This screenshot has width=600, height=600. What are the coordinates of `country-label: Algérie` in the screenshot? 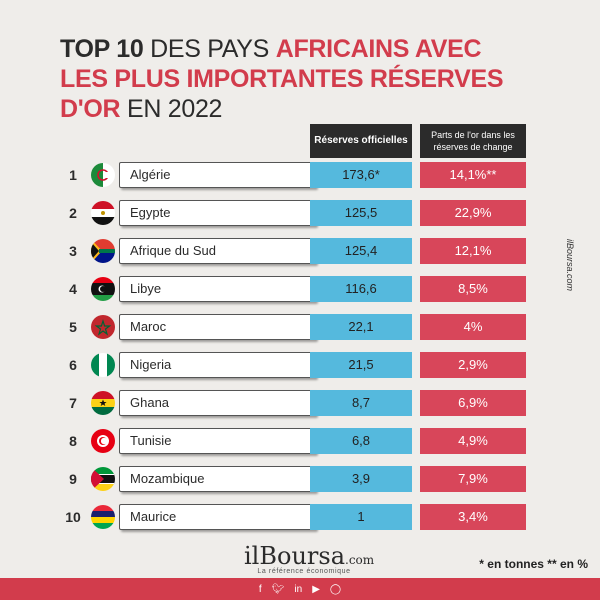 It's located at (217, 175).